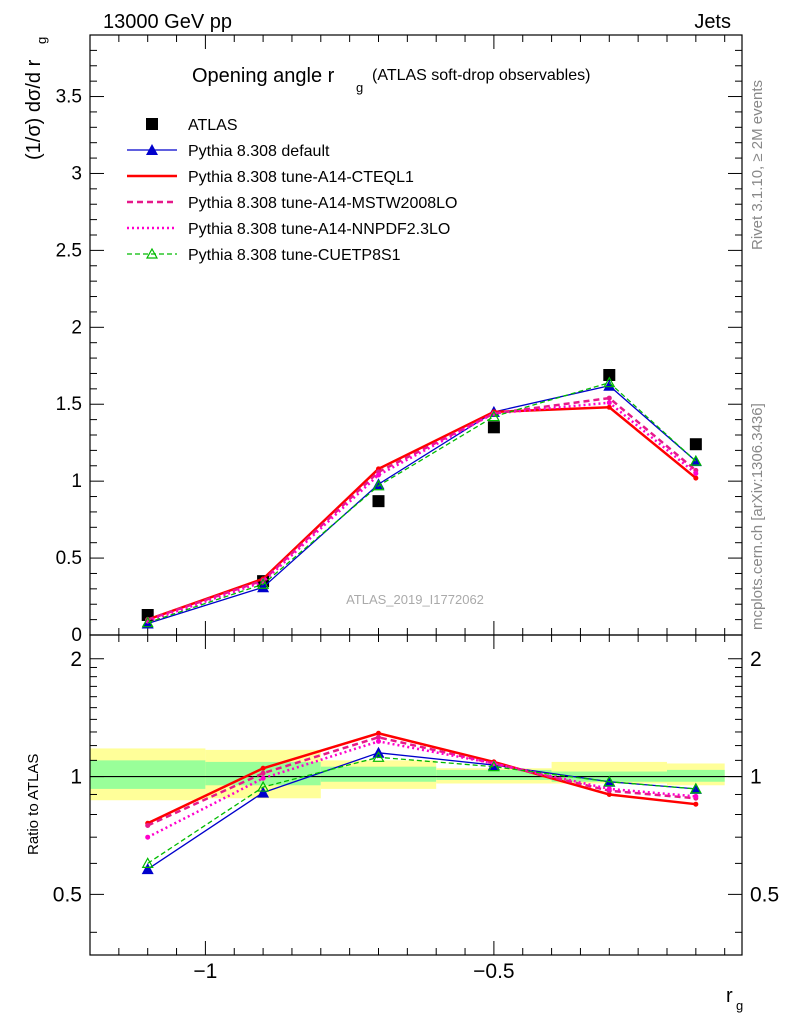 This screenshot has width=786, height=1024. Describe the element at coordinates (493, 971) in the screenshot. I see `x-tick-label: −0.5` at that location.